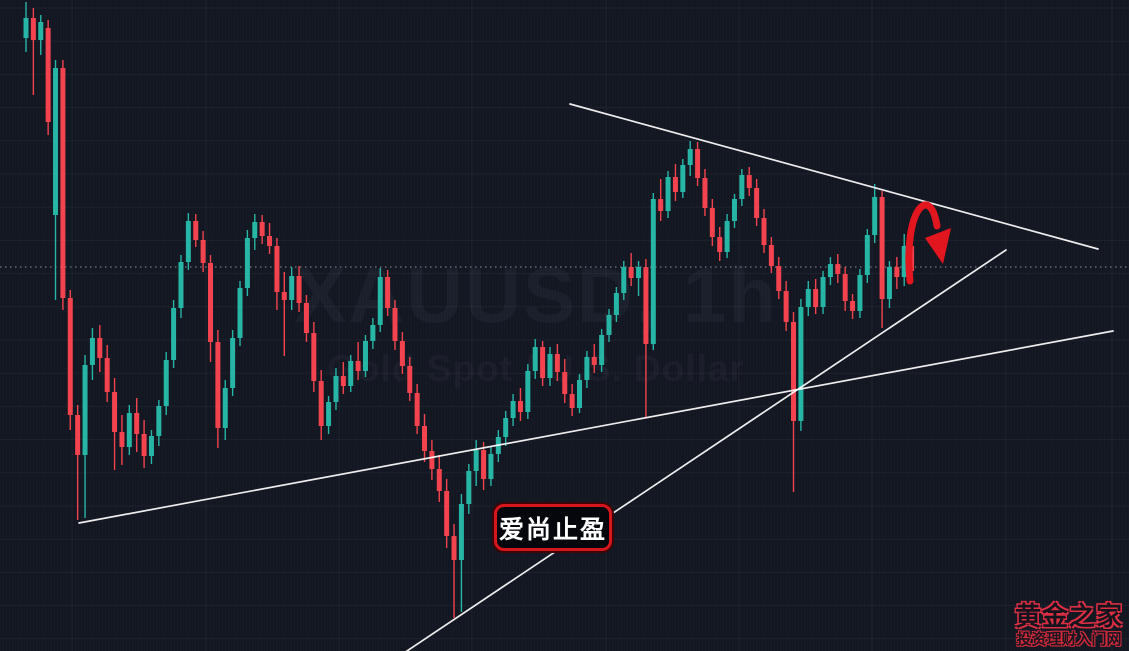 This screenshot has height=651, width=1129. What do you see at coordinates (553, 527) in the screenshot?
I see `stop-profit-label: 爱尚止盈` at bounding box center [553, 527].